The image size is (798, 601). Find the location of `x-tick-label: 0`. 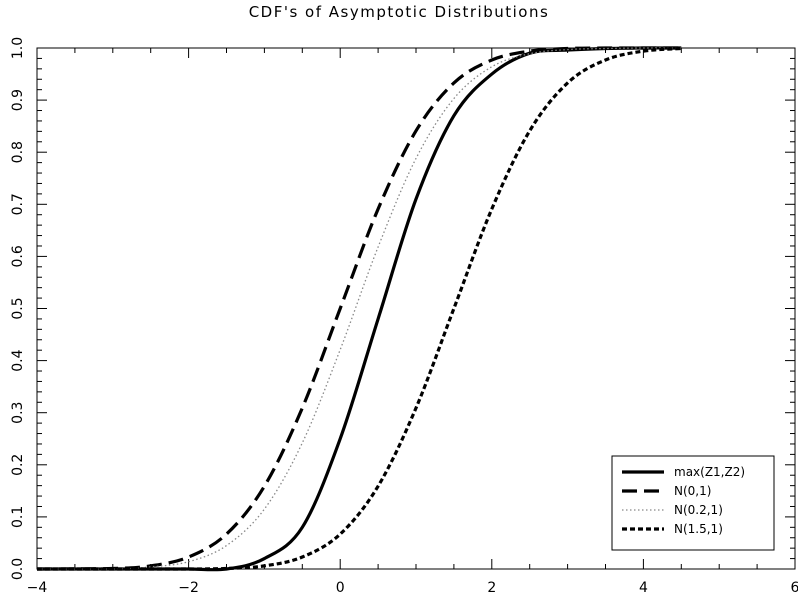

x-tick-label: 0 is located at coordinates (340, 588).